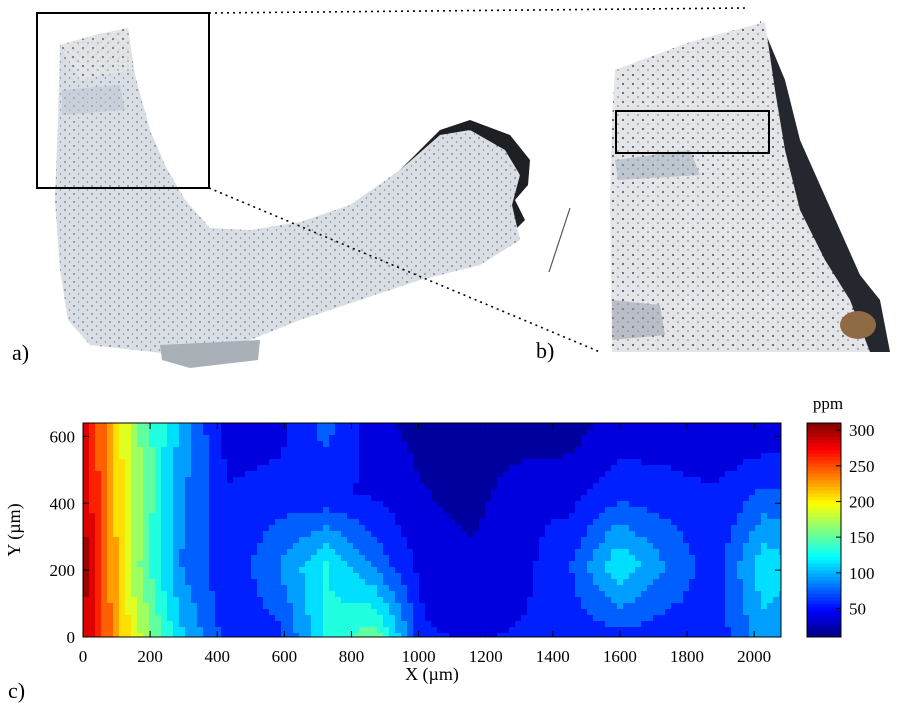 This screenshot has height=703, width=900. Describe the element at coordinates (432, 674) in the screenshot. I see `x-axis-label: X (µm)` at that location.